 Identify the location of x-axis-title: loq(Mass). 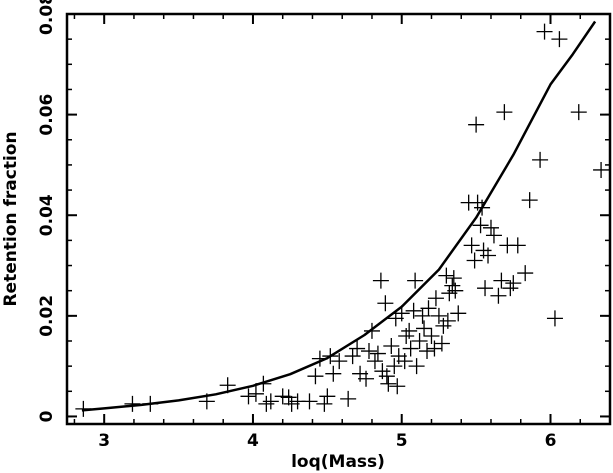
(338, 462).